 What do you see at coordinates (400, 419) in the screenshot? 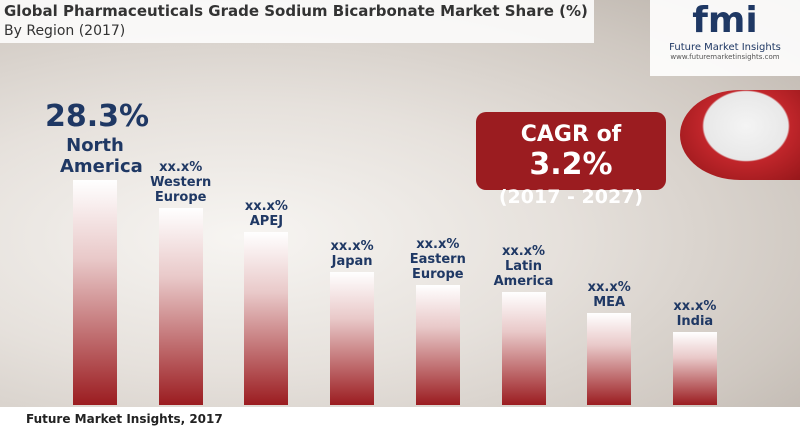
I see `footer: Future Market Insights, 2017` at bounding box center [400, 419].